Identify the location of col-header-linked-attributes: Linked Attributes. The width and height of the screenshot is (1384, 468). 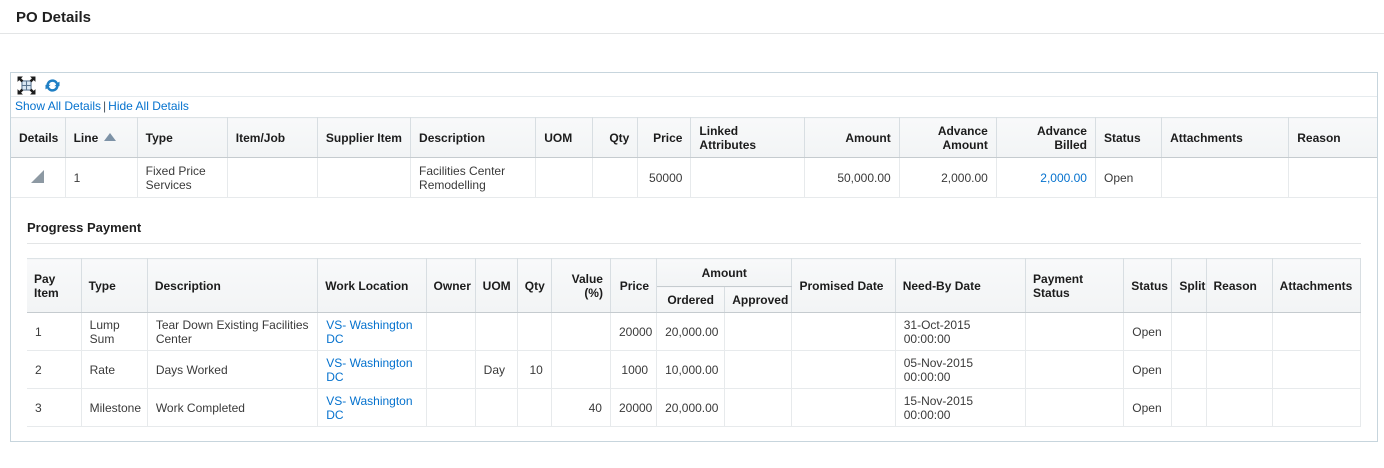
(747, 137).